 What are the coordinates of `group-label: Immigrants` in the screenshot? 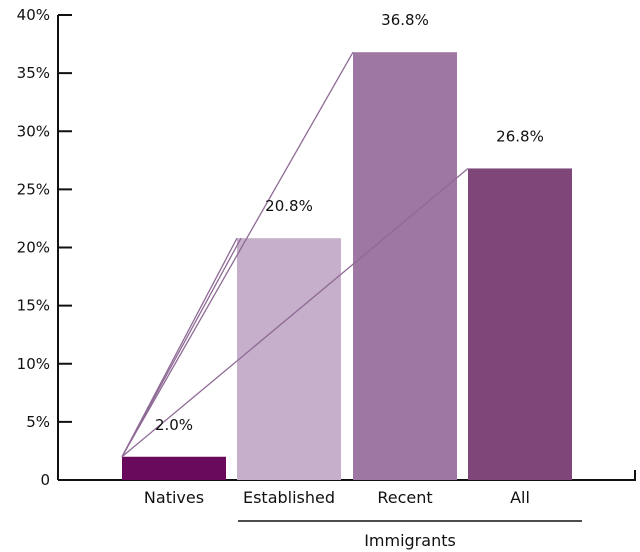 It's located at (410, 540).